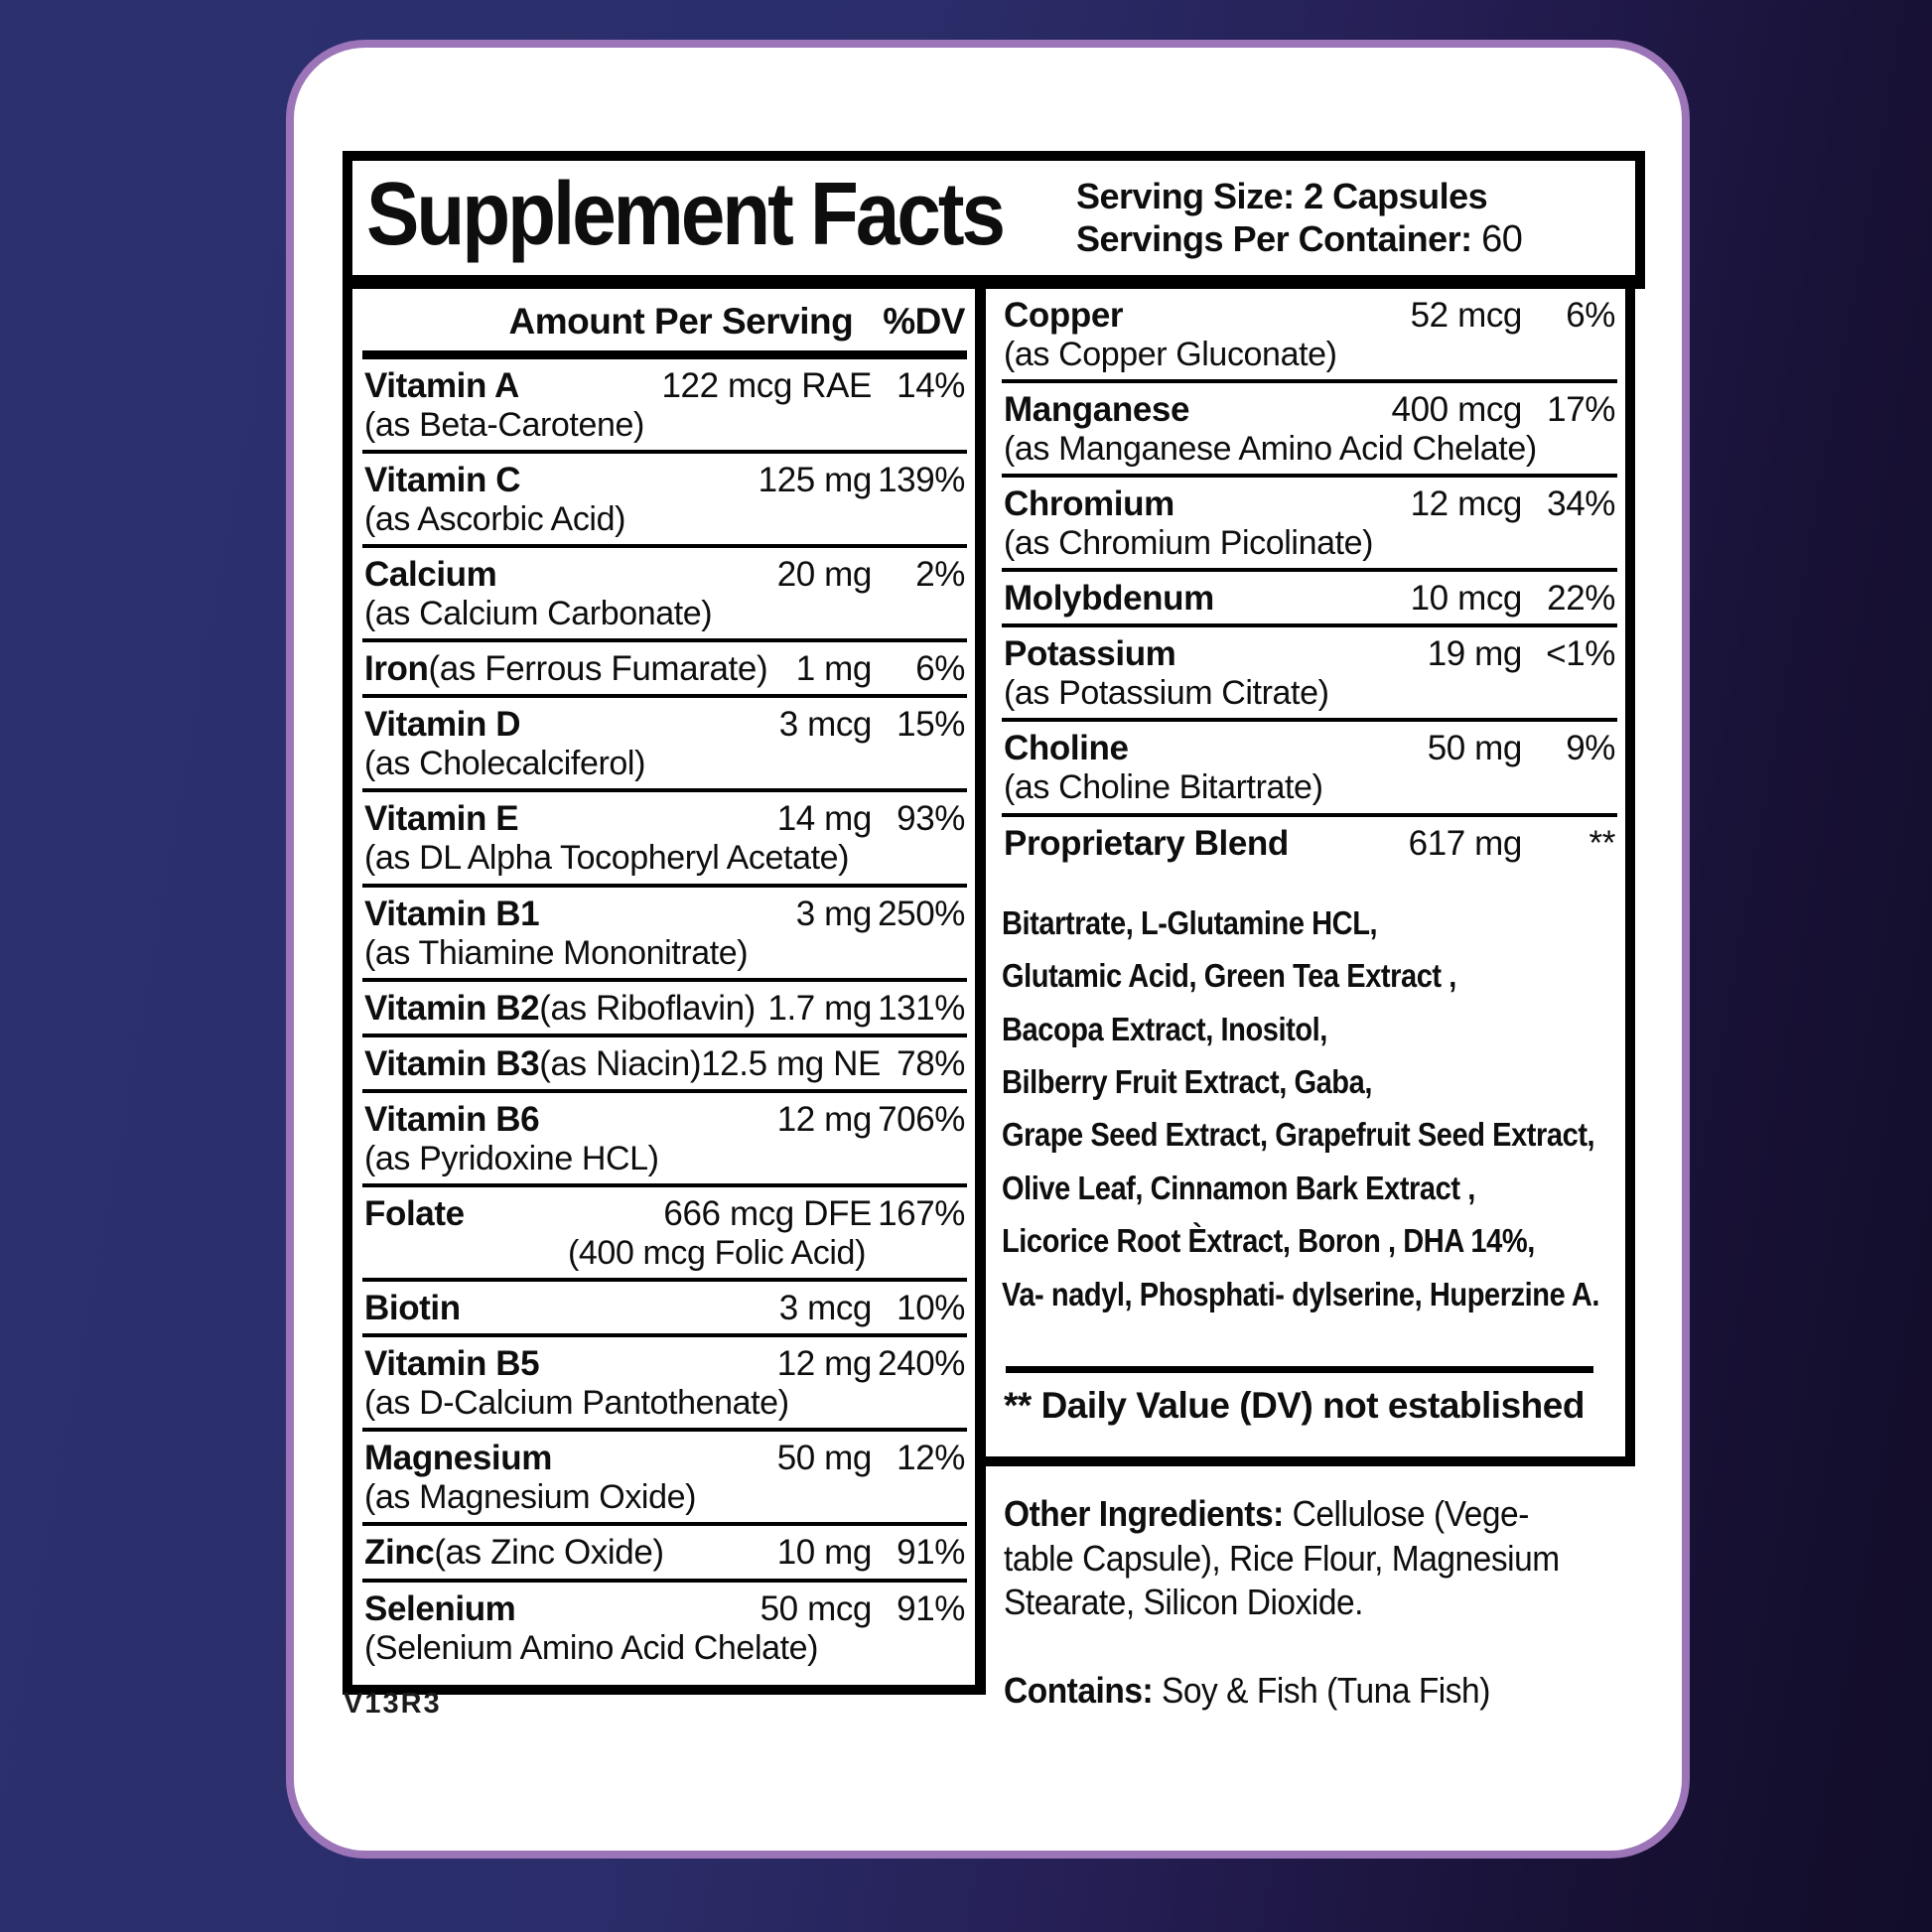 This screenshot has width=1932, height=1932. What do you see at coordinates (1089, 504) in the screenshot?
I see `nutrient-name: Chromium` at bounding box center [1089, 504].